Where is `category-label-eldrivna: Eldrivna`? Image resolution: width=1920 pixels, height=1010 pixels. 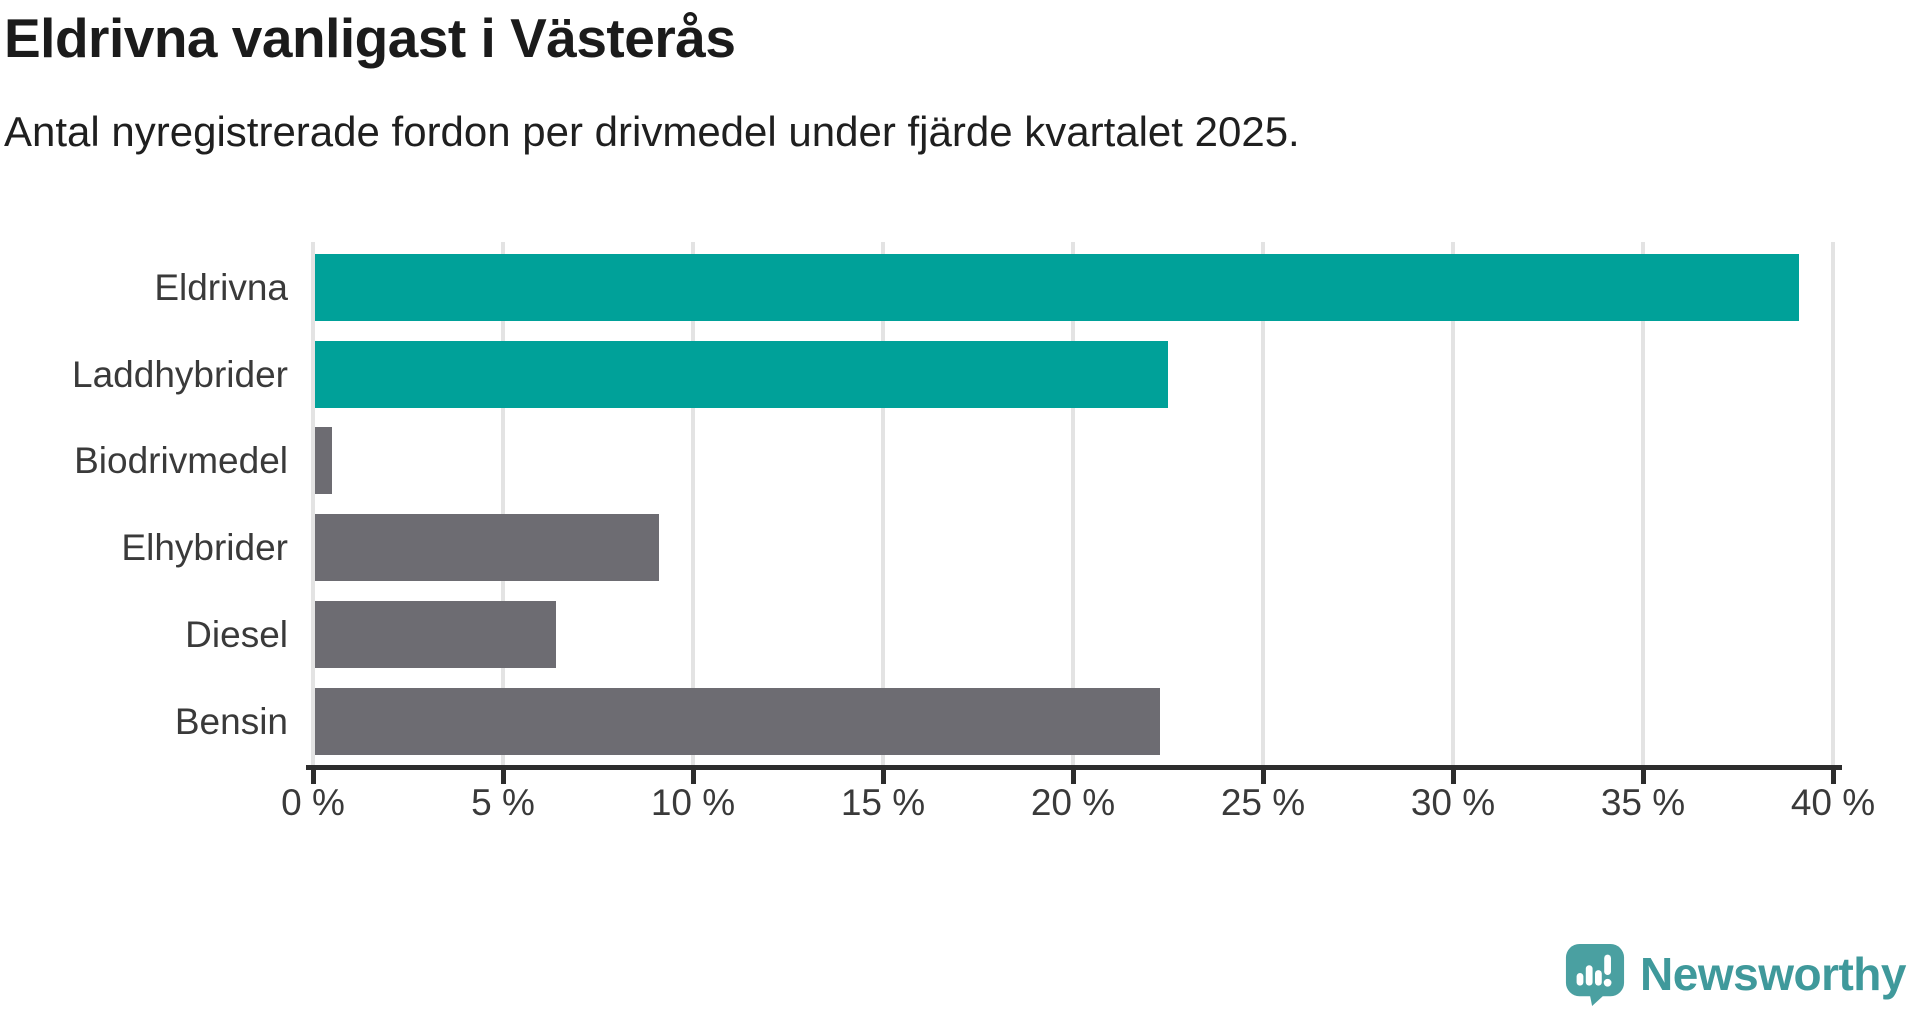 category-label-eldrivna: Eldrivna is located at coordinates (221, 287).